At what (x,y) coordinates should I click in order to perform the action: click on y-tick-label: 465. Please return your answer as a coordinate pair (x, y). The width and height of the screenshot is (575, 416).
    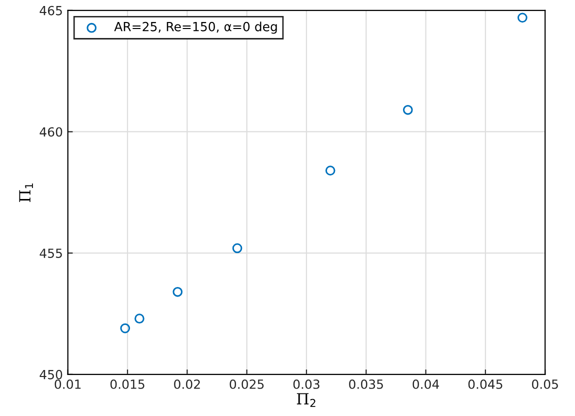
    Looking at the image, I should click on (51, 11).